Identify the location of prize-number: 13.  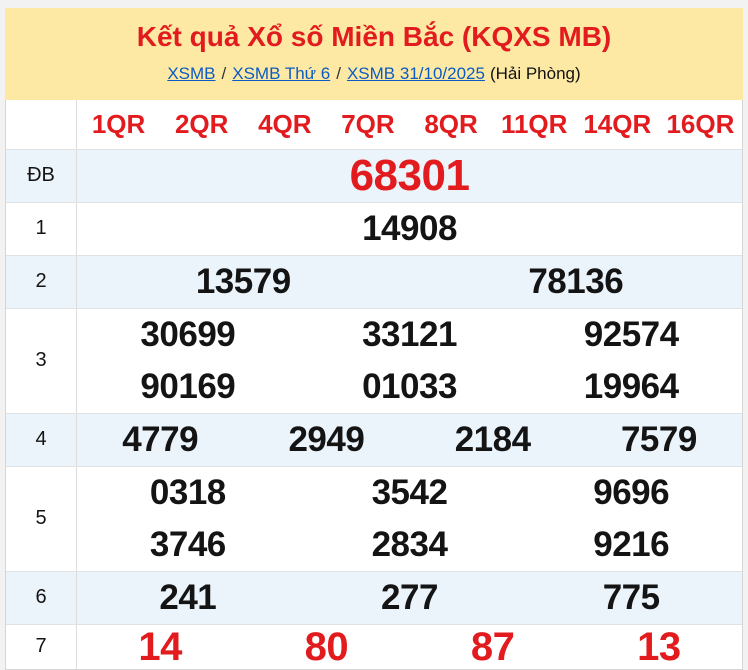
(659, 646).